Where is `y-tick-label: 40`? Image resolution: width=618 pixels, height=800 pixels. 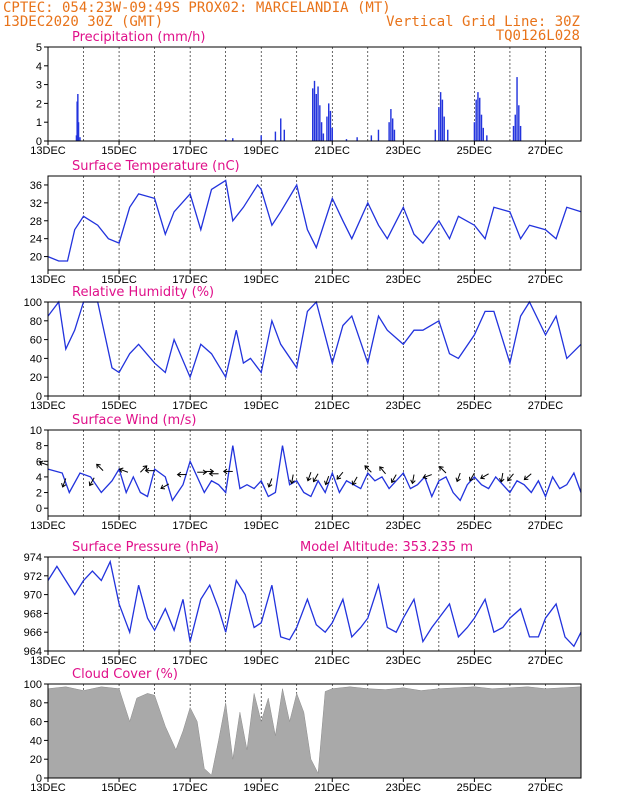
y-tick-label: 40 is located at coordinates (36, 359).